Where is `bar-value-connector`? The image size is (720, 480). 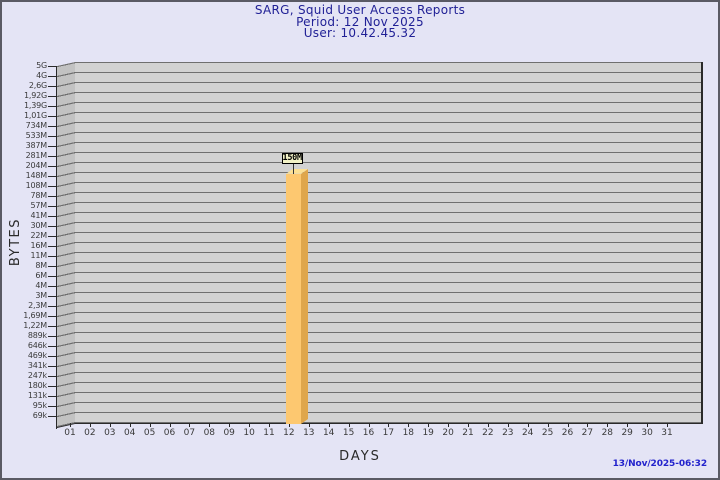
bar-value-connector is located at coordinates (294, 168).